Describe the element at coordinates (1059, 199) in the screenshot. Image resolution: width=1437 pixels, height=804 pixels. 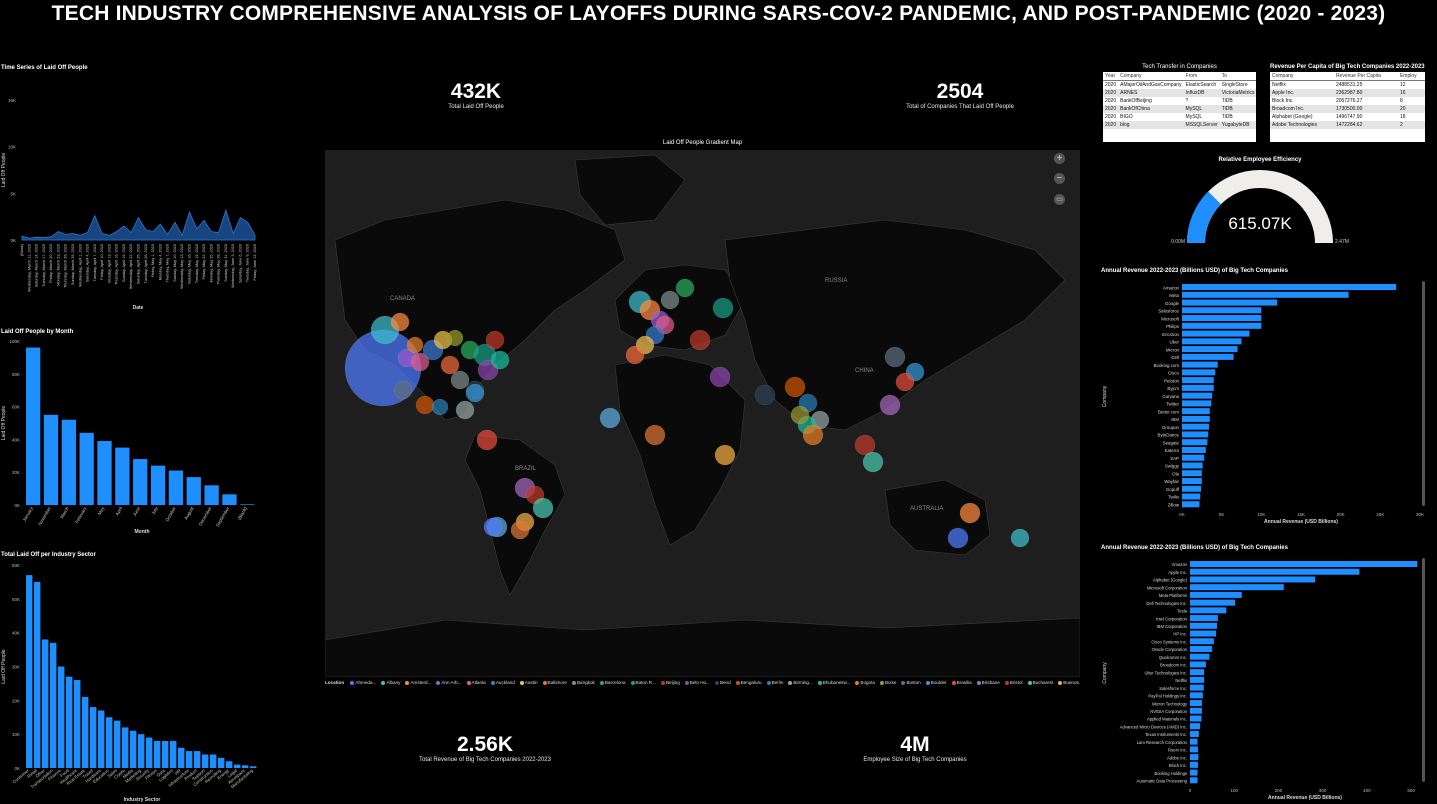
I see `map-style-icon: ▭` at that location.